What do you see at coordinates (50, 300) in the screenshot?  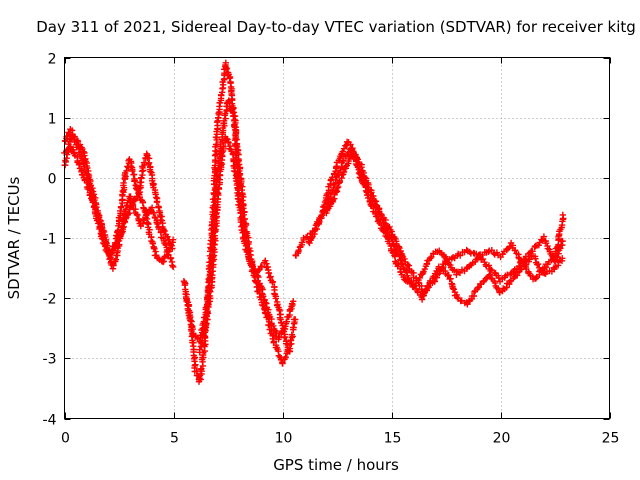 I see `y-tick-label: -2` at bounding box center [50, 300].